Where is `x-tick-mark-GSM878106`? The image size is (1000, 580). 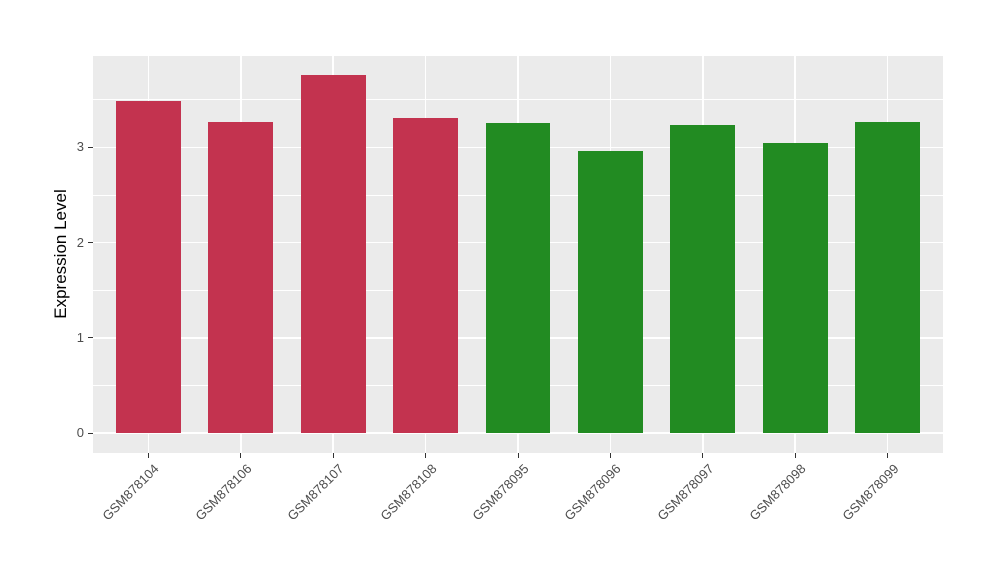 x-tick-mark-GSM878106 is located at coordinates (241, 455).